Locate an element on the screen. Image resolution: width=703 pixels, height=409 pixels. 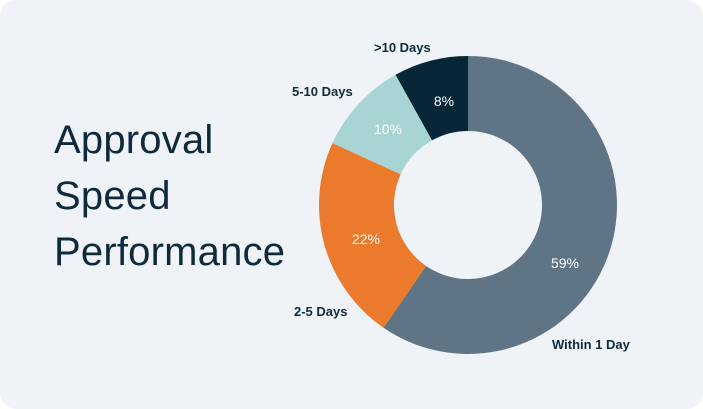
pct-within-1-day: 59% is located at coordinates (565, 263).